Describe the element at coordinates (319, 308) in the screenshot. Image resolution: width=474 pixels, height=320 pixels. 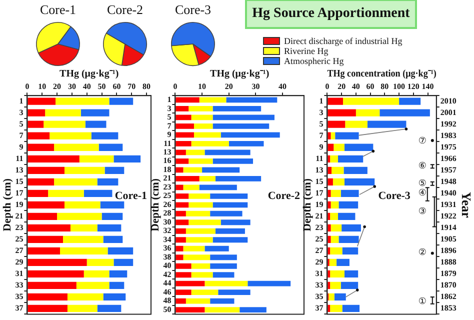
I see `y-tick-label: 37` at that location.